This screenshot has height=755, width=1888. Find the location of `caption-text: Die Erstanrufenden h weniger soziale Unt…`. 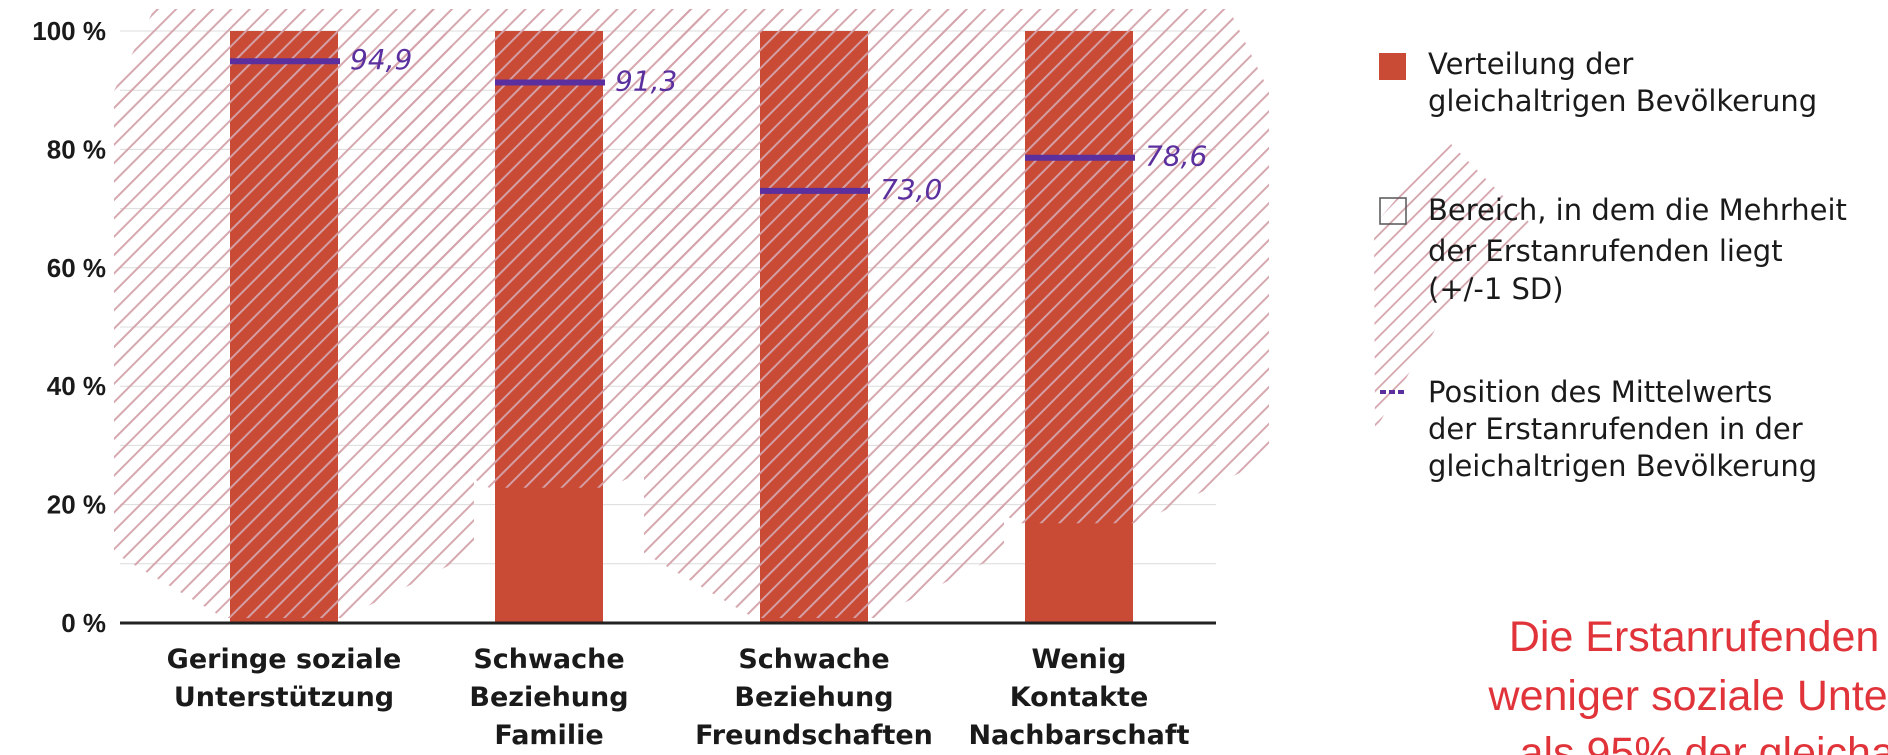

caption-text: Die Erstanrufenden h weniger soziale Unt… is located at coordinates (1688, 684).